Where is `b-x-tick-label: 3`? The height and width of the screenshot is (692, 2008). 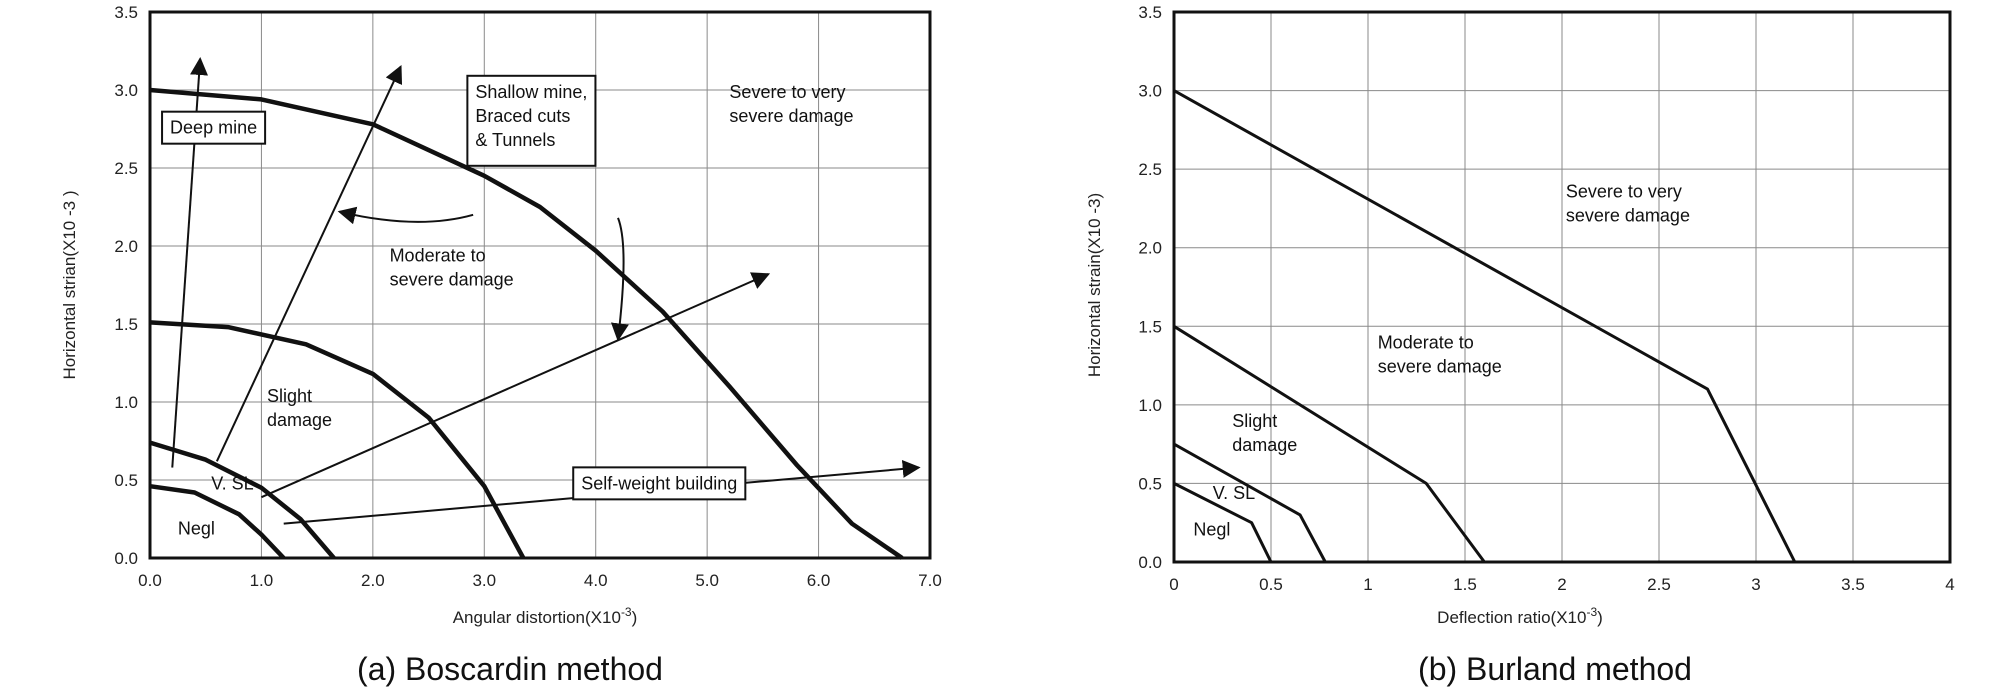
b-x-tick-label: 3 is located at coordinates (1755, 584).